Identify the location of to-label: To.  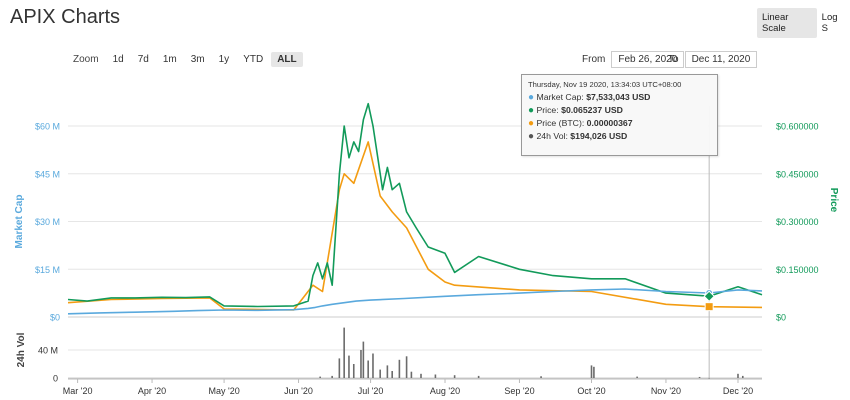
(673, 59).